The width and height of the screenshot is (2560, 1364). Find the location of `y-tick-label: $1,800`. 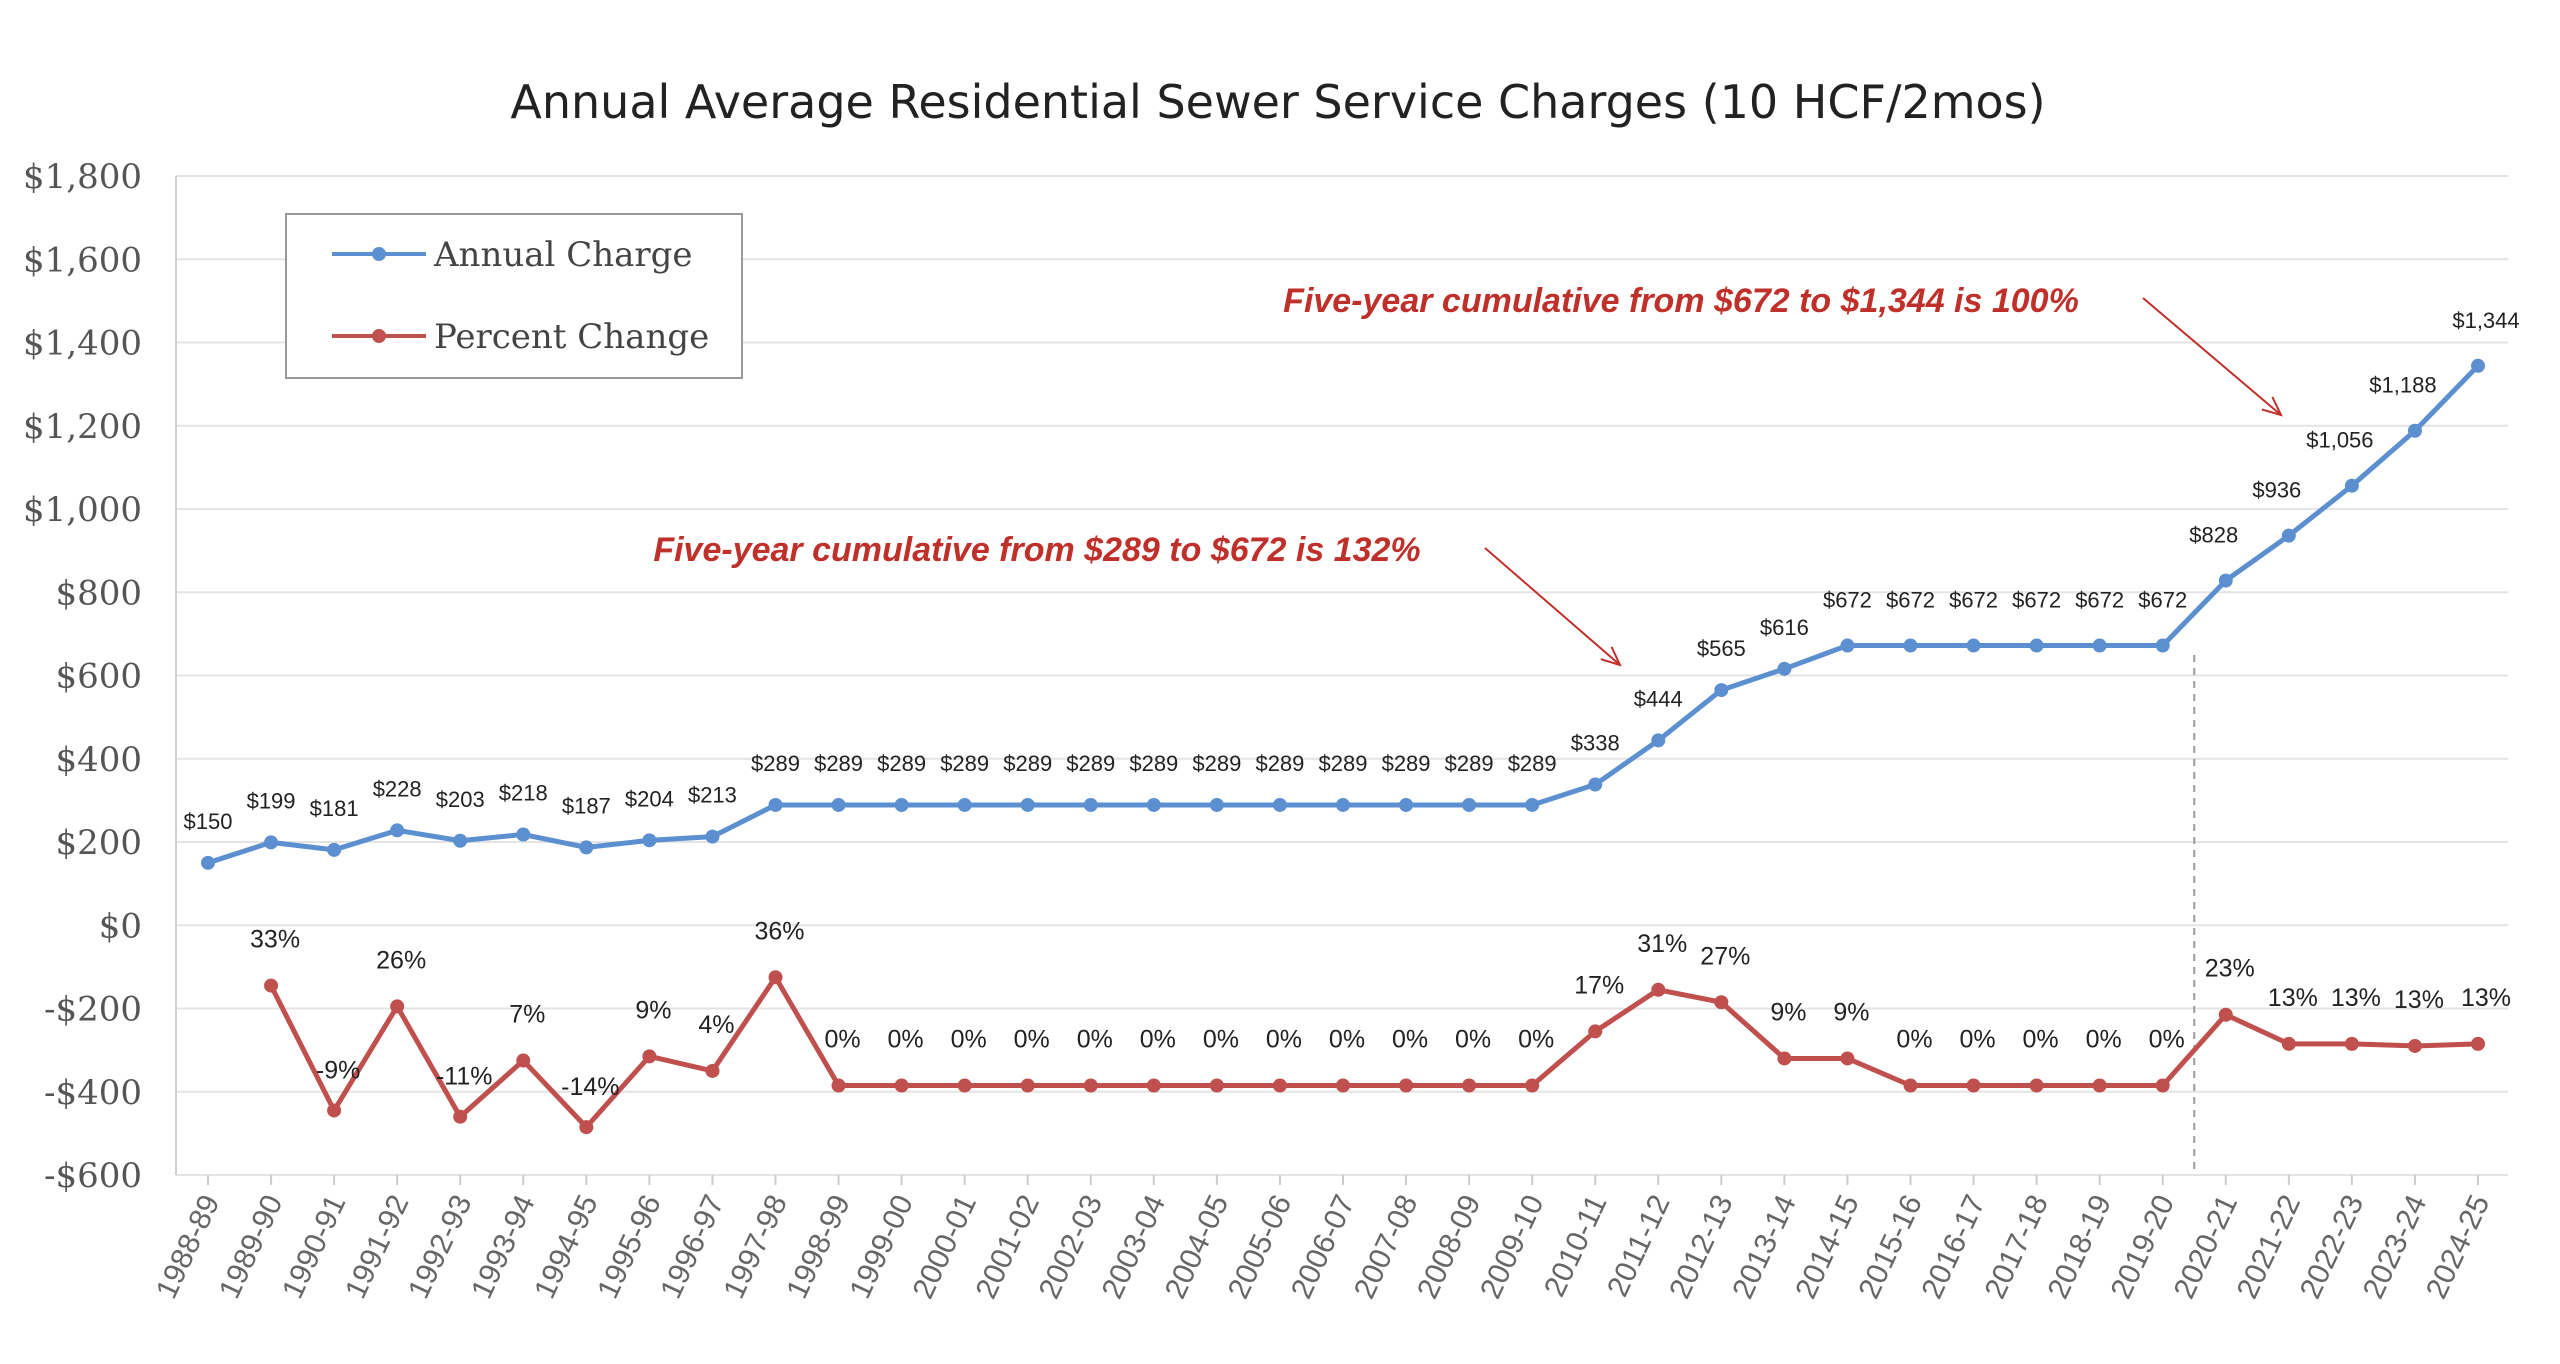

y-tick-label: $1,800 is located at coordinates (82, 177).